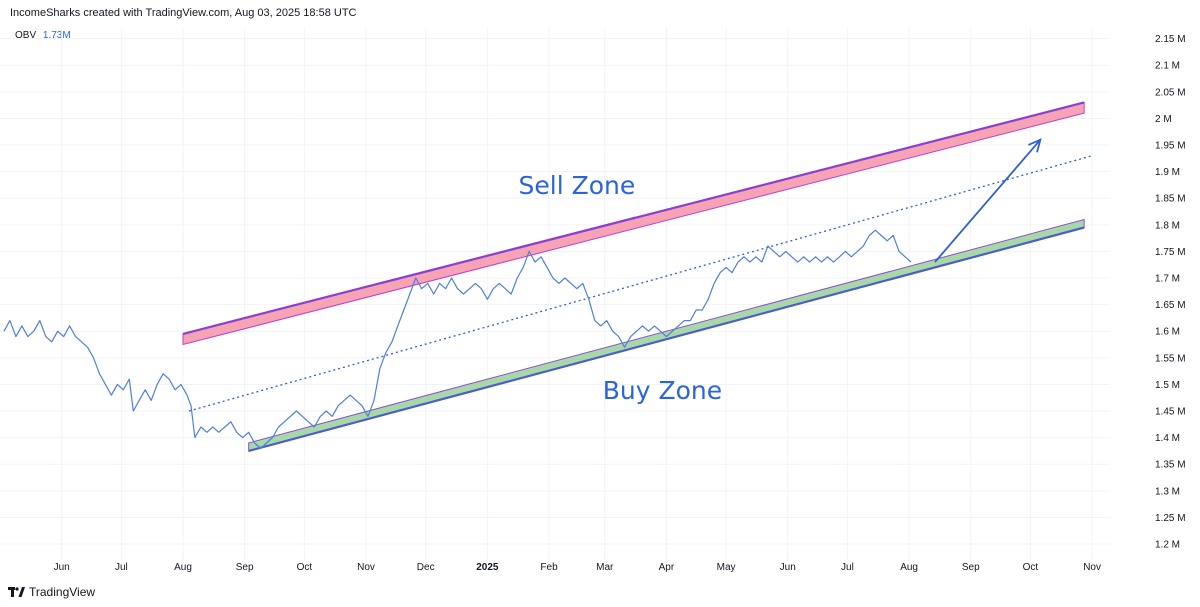 The width and height of the screenshot is (1200, 607). I want to click on arrow-shaft, so click(988, 201).